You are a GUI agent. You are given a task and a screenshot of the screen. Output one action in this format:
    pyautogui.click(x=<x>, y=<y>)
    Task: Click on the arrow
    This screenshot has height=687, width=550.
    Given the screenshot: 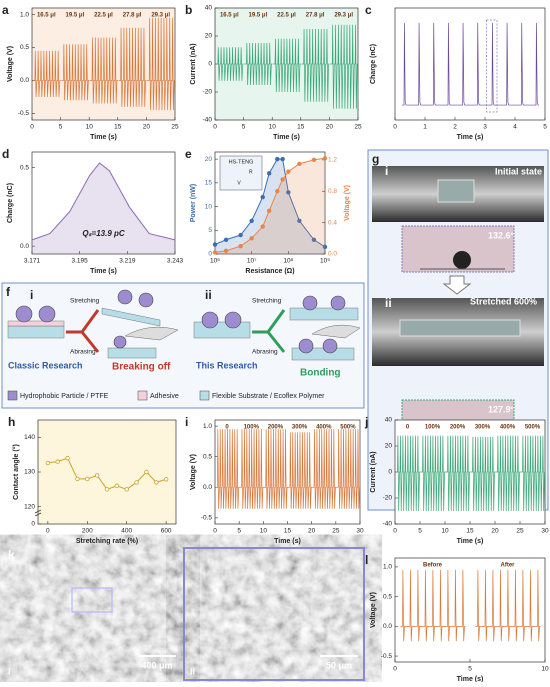 What is the action you would take?
    pyautogui.click(x=457, y=285)
    